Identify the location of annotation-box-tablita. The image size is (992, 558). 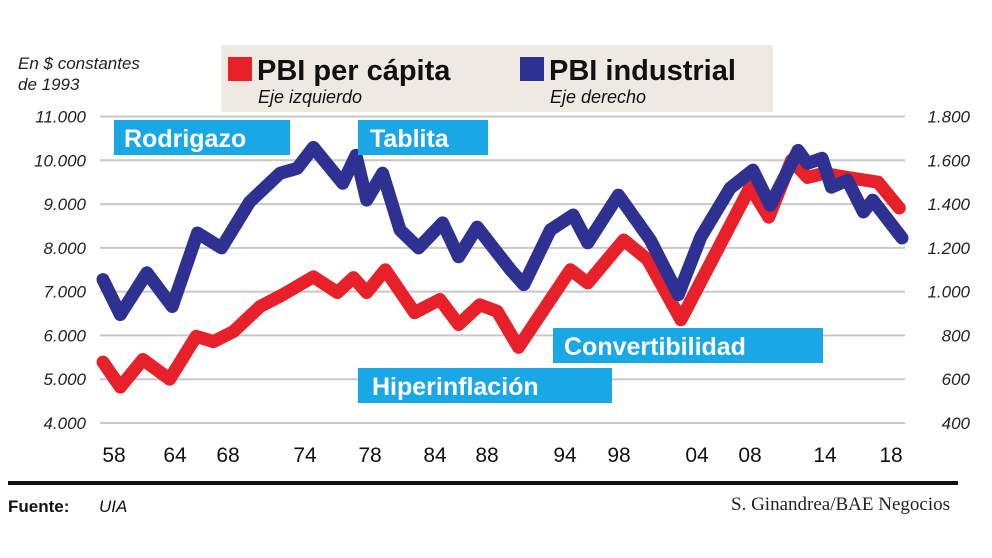
(423, 137).